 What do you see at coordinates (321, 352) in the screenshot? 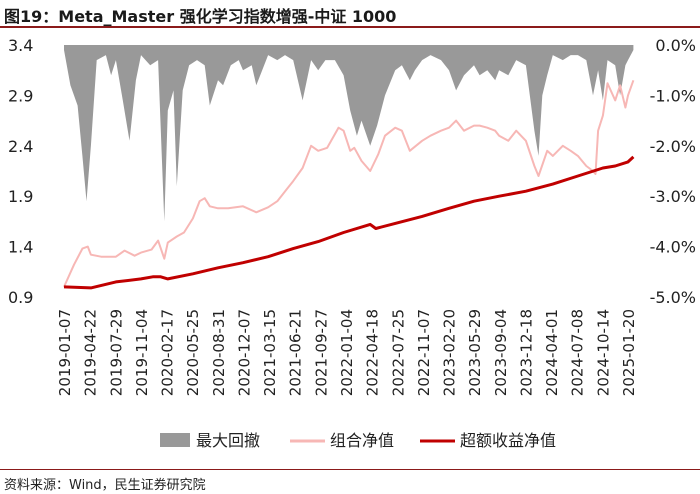
I see `x-tick-label: 2021-09-27` at bounding box center [321, 352].